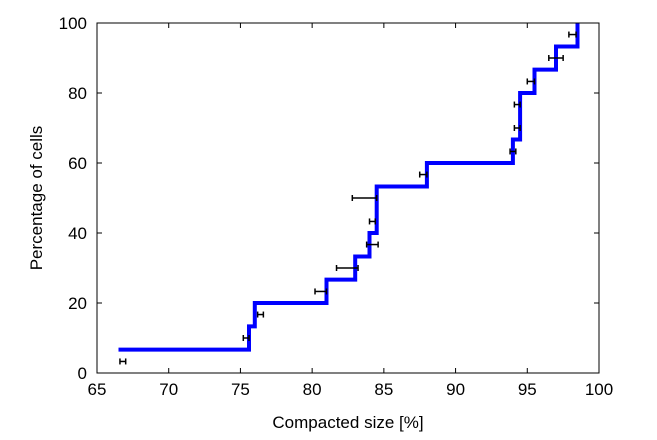 Image resolution: width=657 pixels, height=440 pixels. I want to click on x-tick-label: 95, so click(527, 389).